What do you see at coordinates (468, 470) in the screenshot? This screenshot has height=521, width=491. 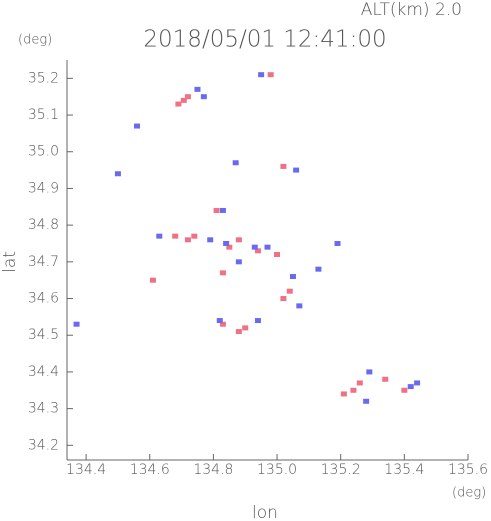 I see `x-tick-label: 135.6` at bounding box center [468, 470].